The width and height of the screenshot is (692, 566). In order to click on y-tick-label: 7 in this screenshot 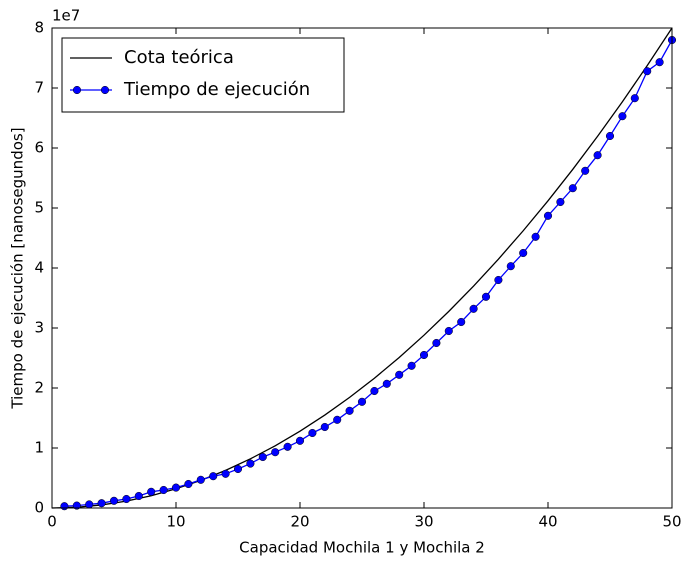, I will do `click(39, 88)`.